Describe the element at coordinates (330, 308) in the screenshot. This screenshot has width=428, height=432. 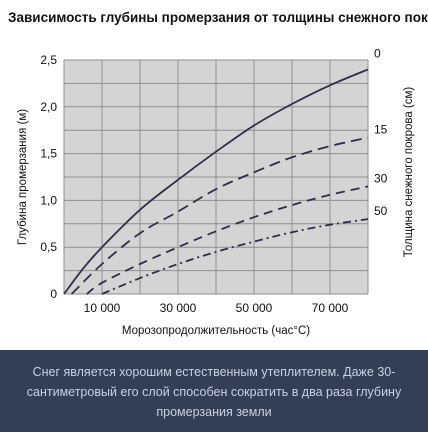
I see `x-tick-label: 70 000` at that location.